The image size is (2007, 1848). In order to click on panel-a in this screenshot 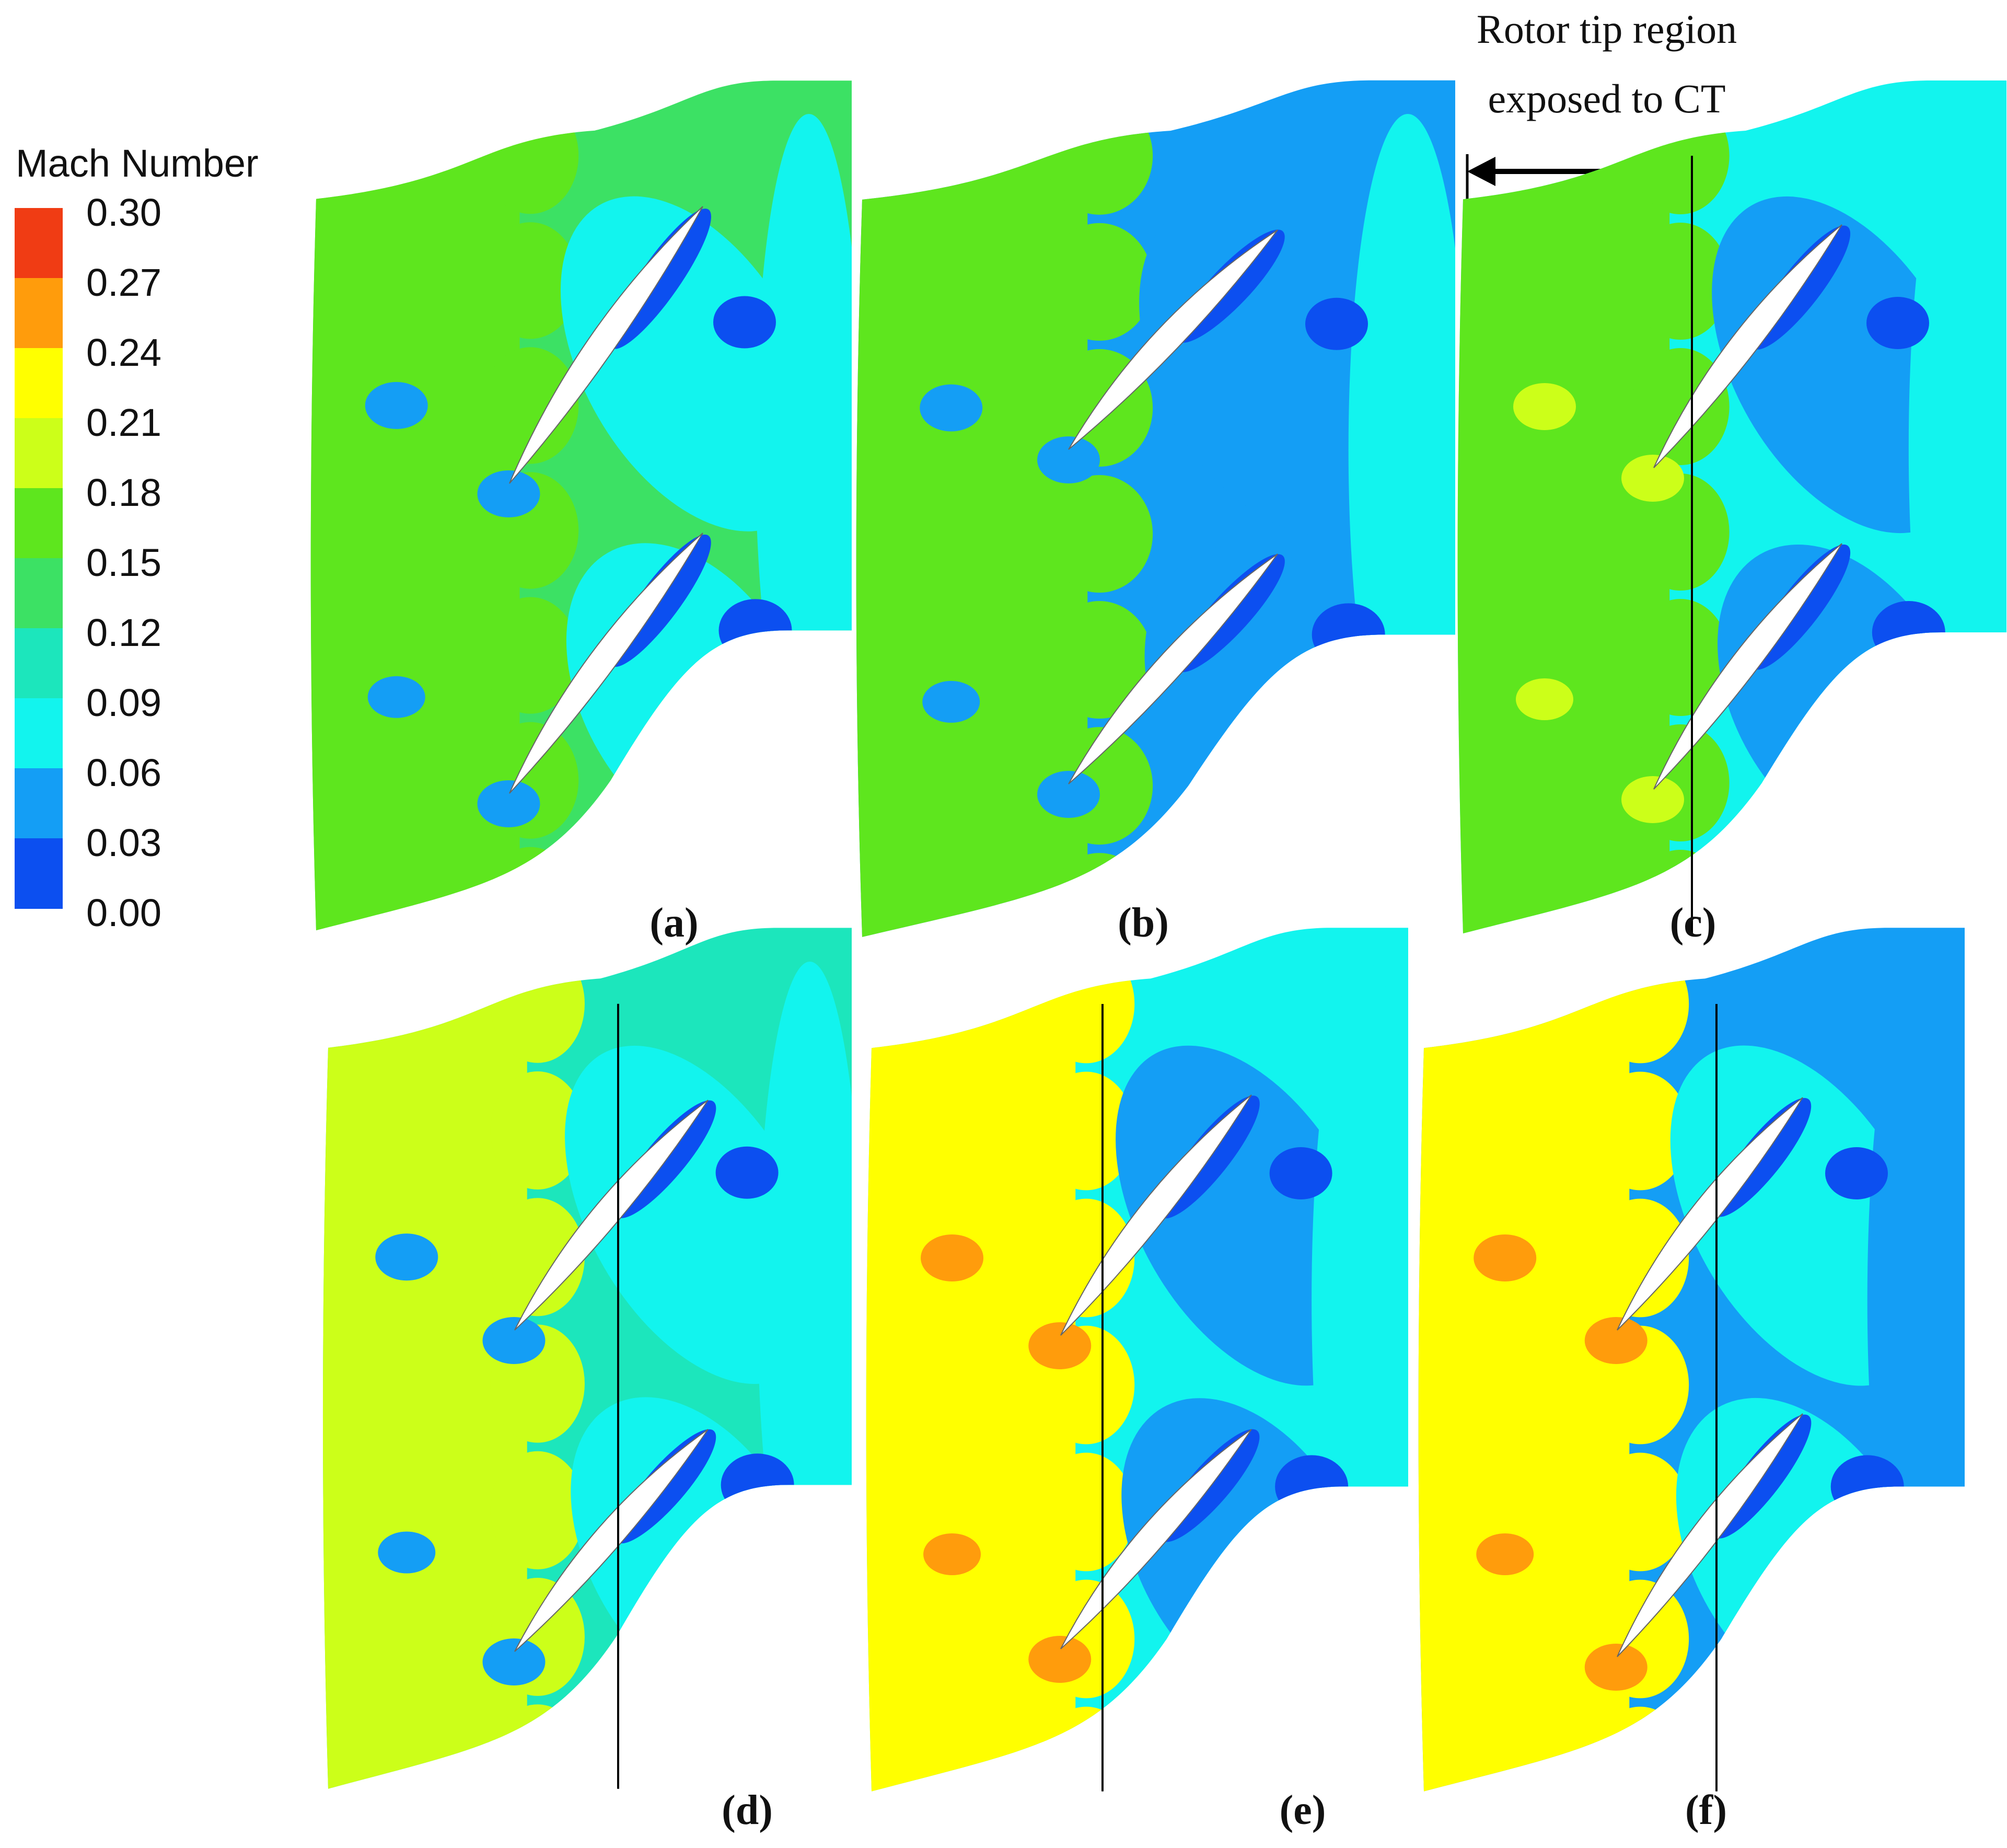, I will do `click(581, 506)`.